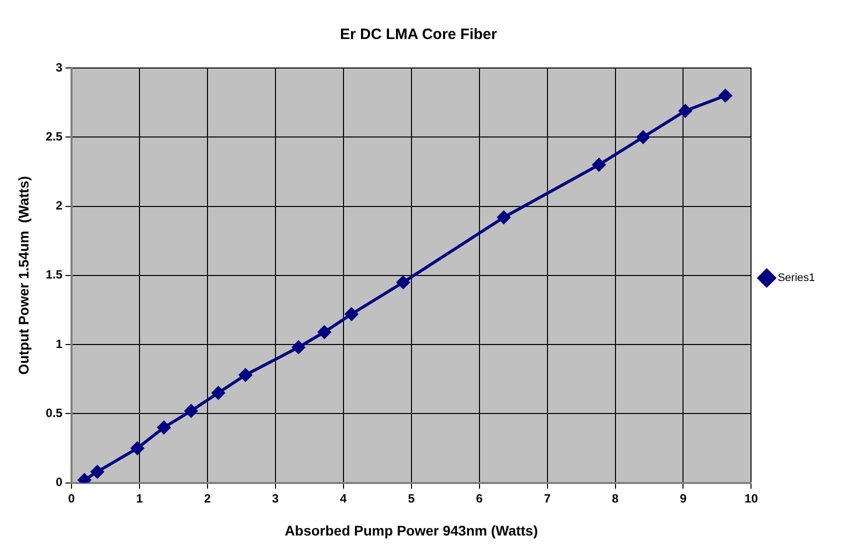 The width and height of the screenshot is (843, 552). What do you see at coordinates (59, 205) in the screenshot?
I see `y-tick-label: 2` at bounding box center [59, 205].